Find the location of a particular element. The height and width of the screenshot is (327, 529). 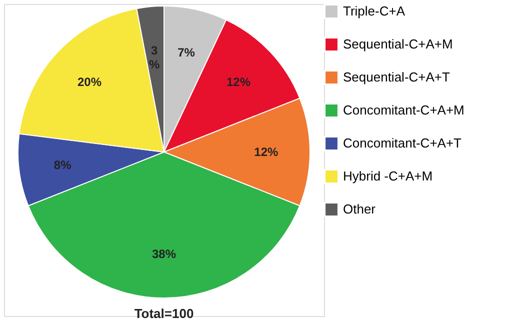

legend-label: Sequential-C+A+T is located at coordinates (396, 77).